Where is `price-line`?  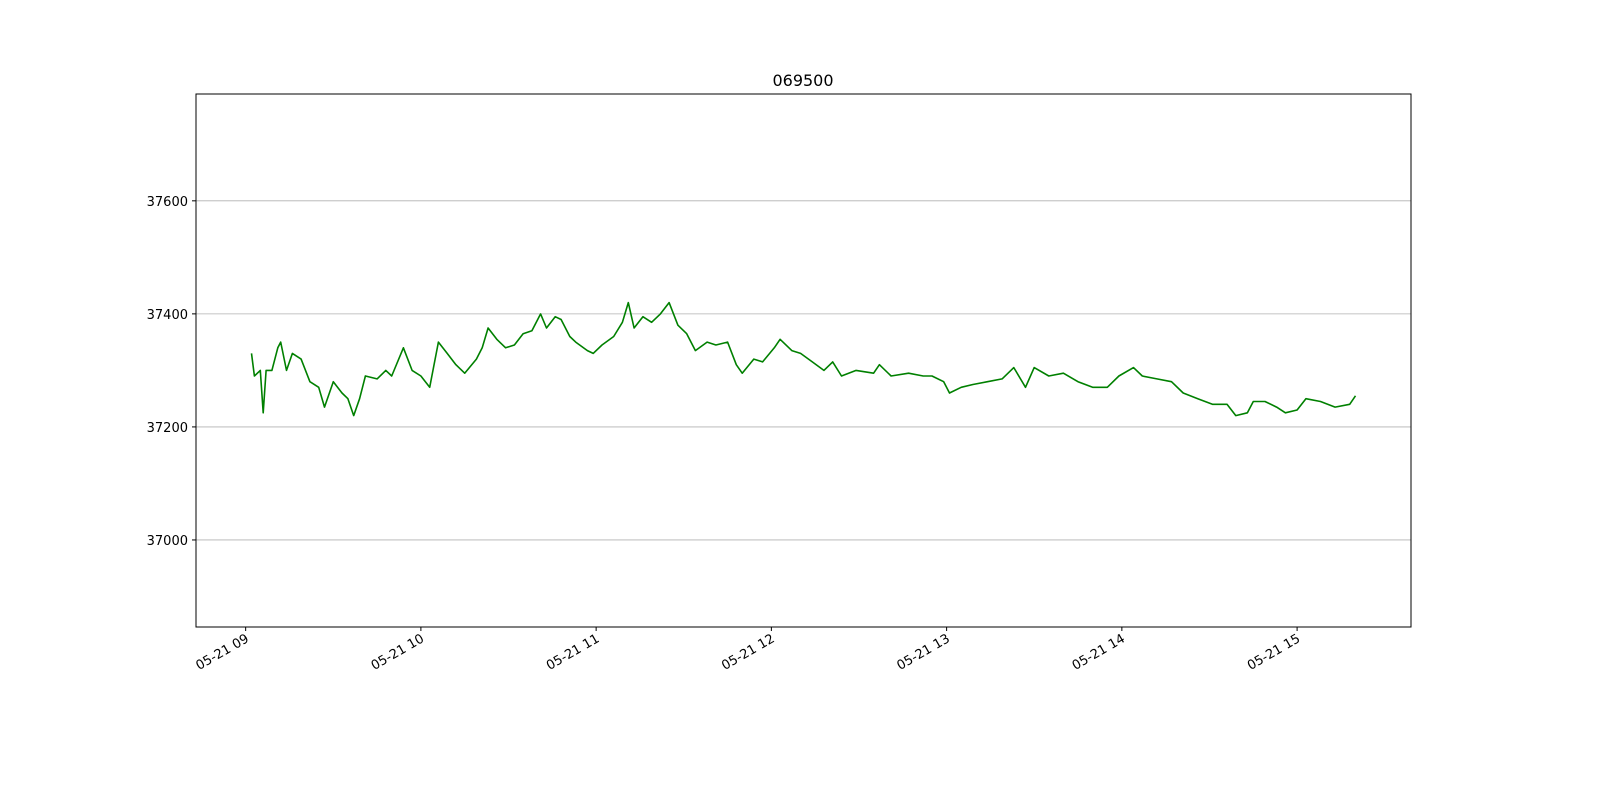 price-line is located at coordinates (803, 359).